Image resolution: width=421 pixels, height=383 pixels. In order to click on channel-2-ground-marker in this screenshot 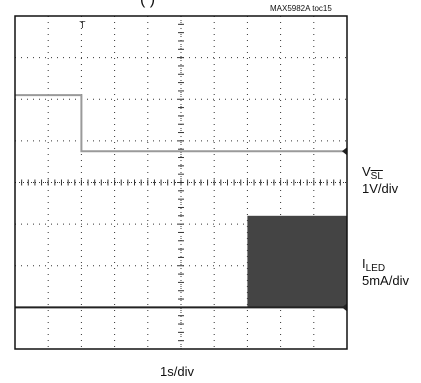, I will do `click(344, 307)`.